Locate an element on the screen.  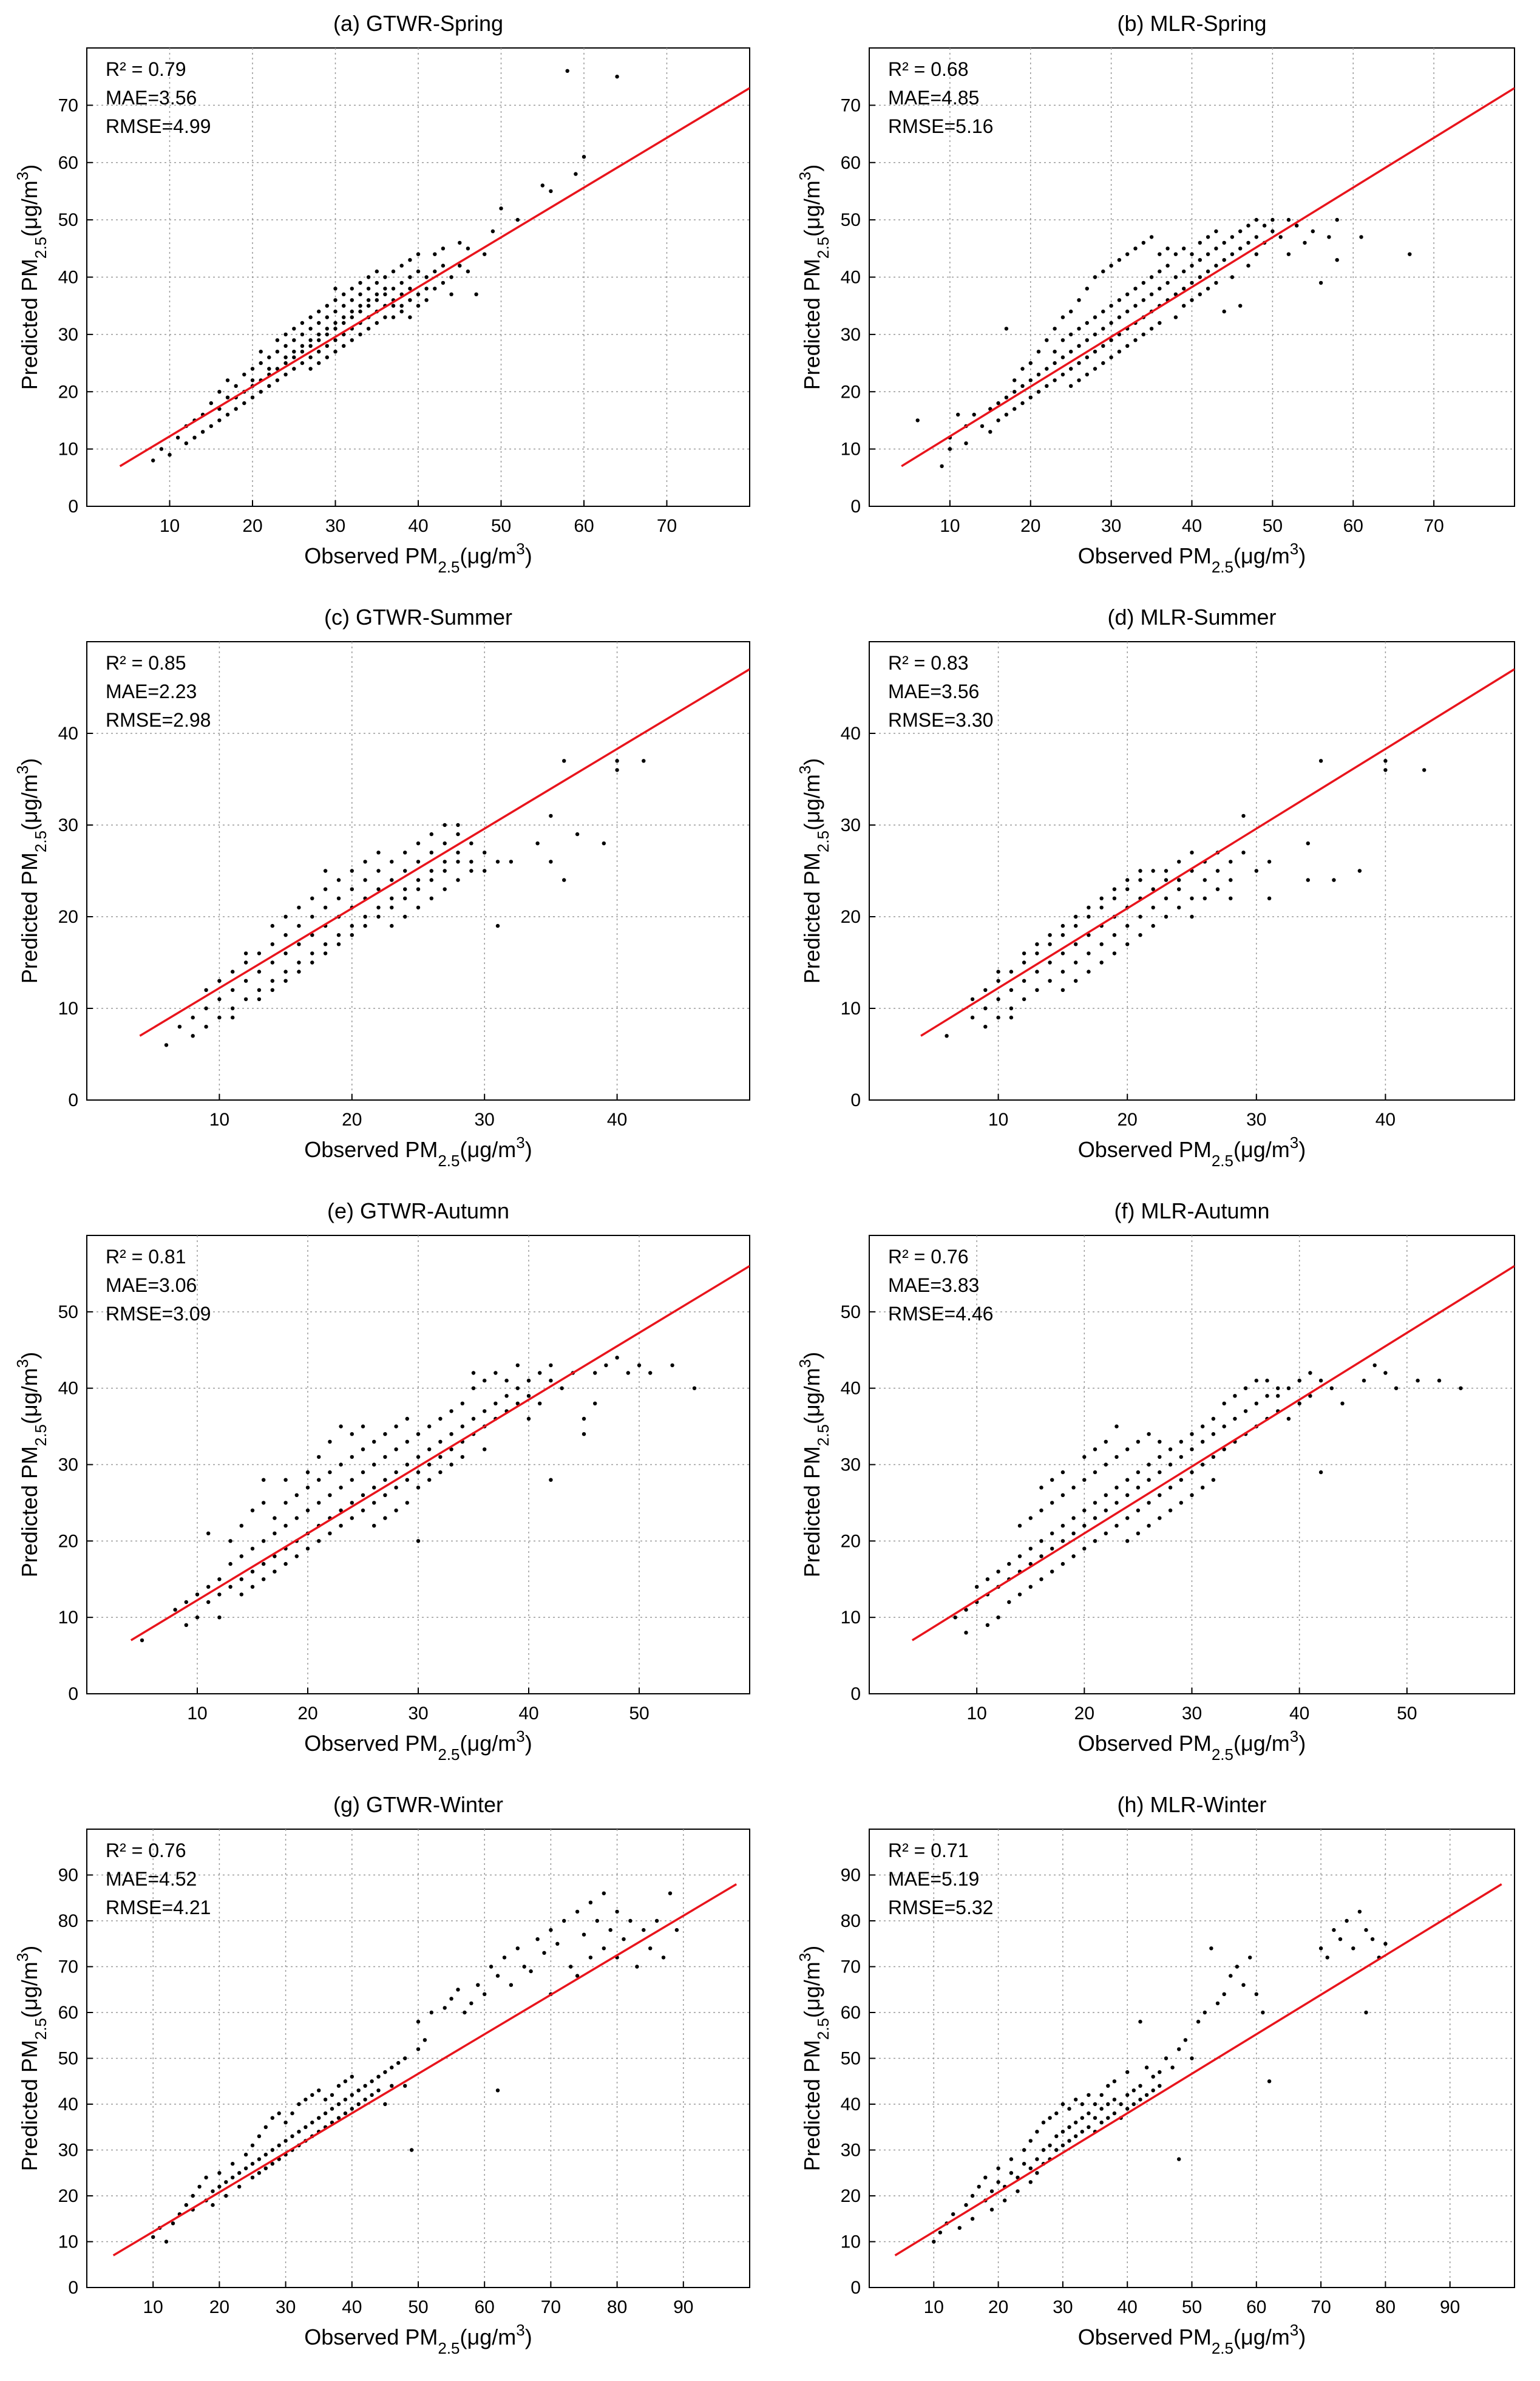
y-tick-label: 20 is located at coordinates (68, 2196).